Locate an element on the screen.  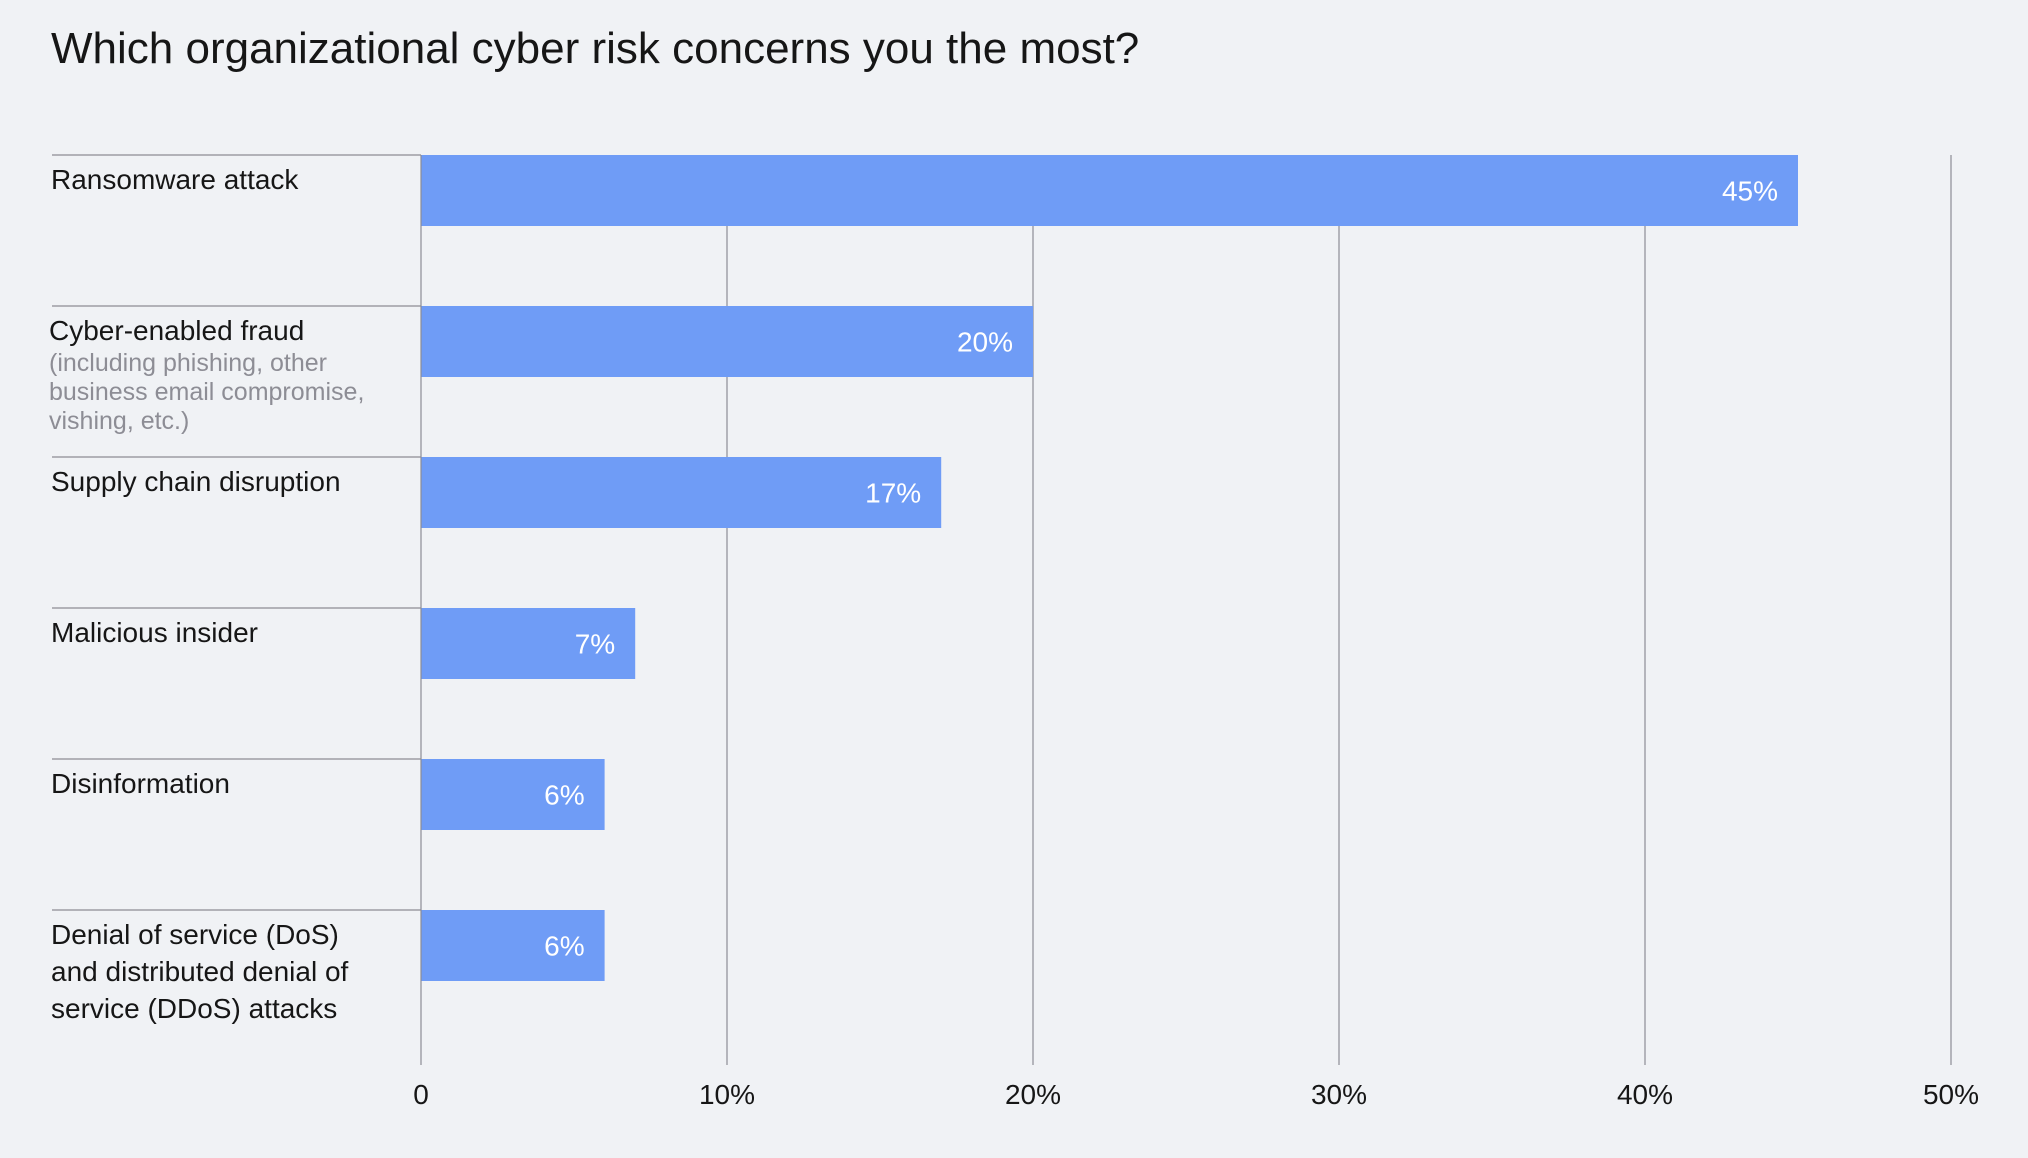
bar-value-label: 45% is located at coordinates (1750, 191).